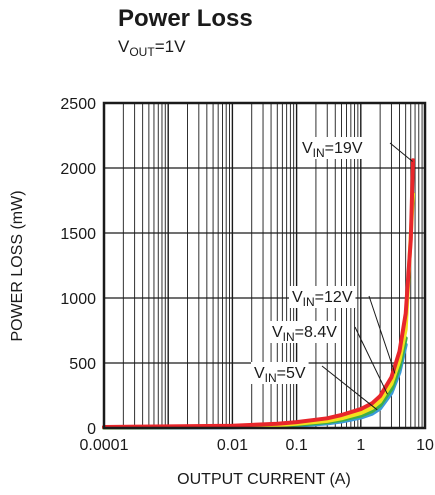  Describe the element at coordinates (78, 234) in the screenshot. I see `y-tick-label: 1500` at that location.